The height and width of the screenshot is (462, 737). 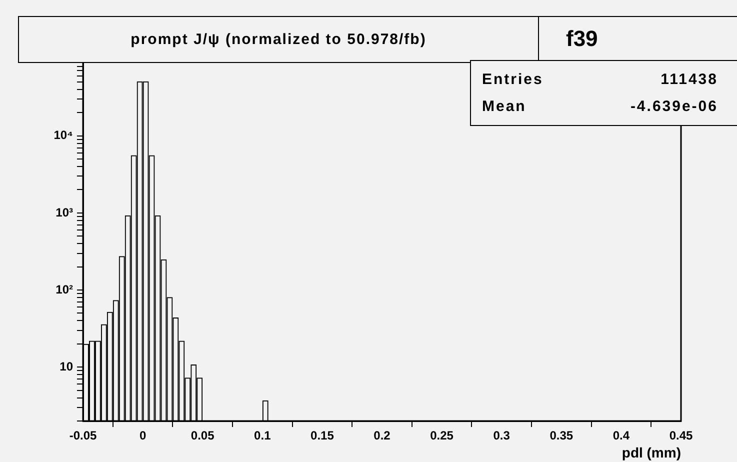 What do you see at coordinates (681, 435) in the screenshot?
I see `x-tick-label: 0.45` at bounding box center [681, 435].